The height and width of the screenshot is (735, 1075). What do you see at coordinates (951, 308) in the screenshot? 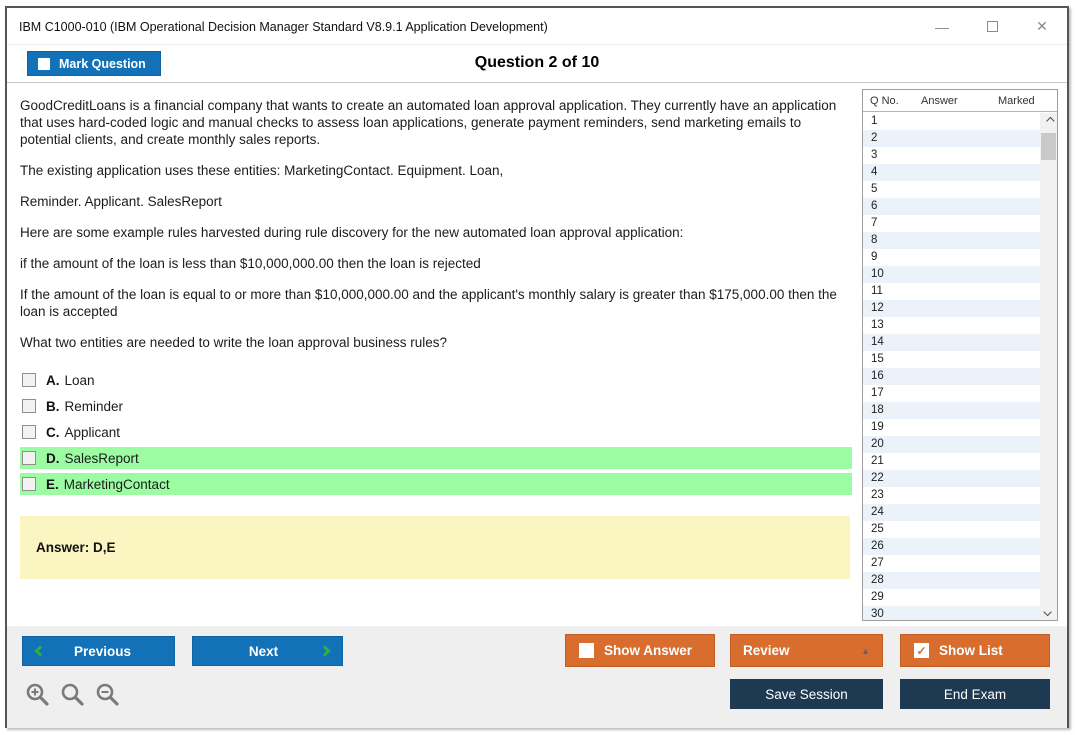
I see `question-list-row: 12` at bounding box center [951, 308].